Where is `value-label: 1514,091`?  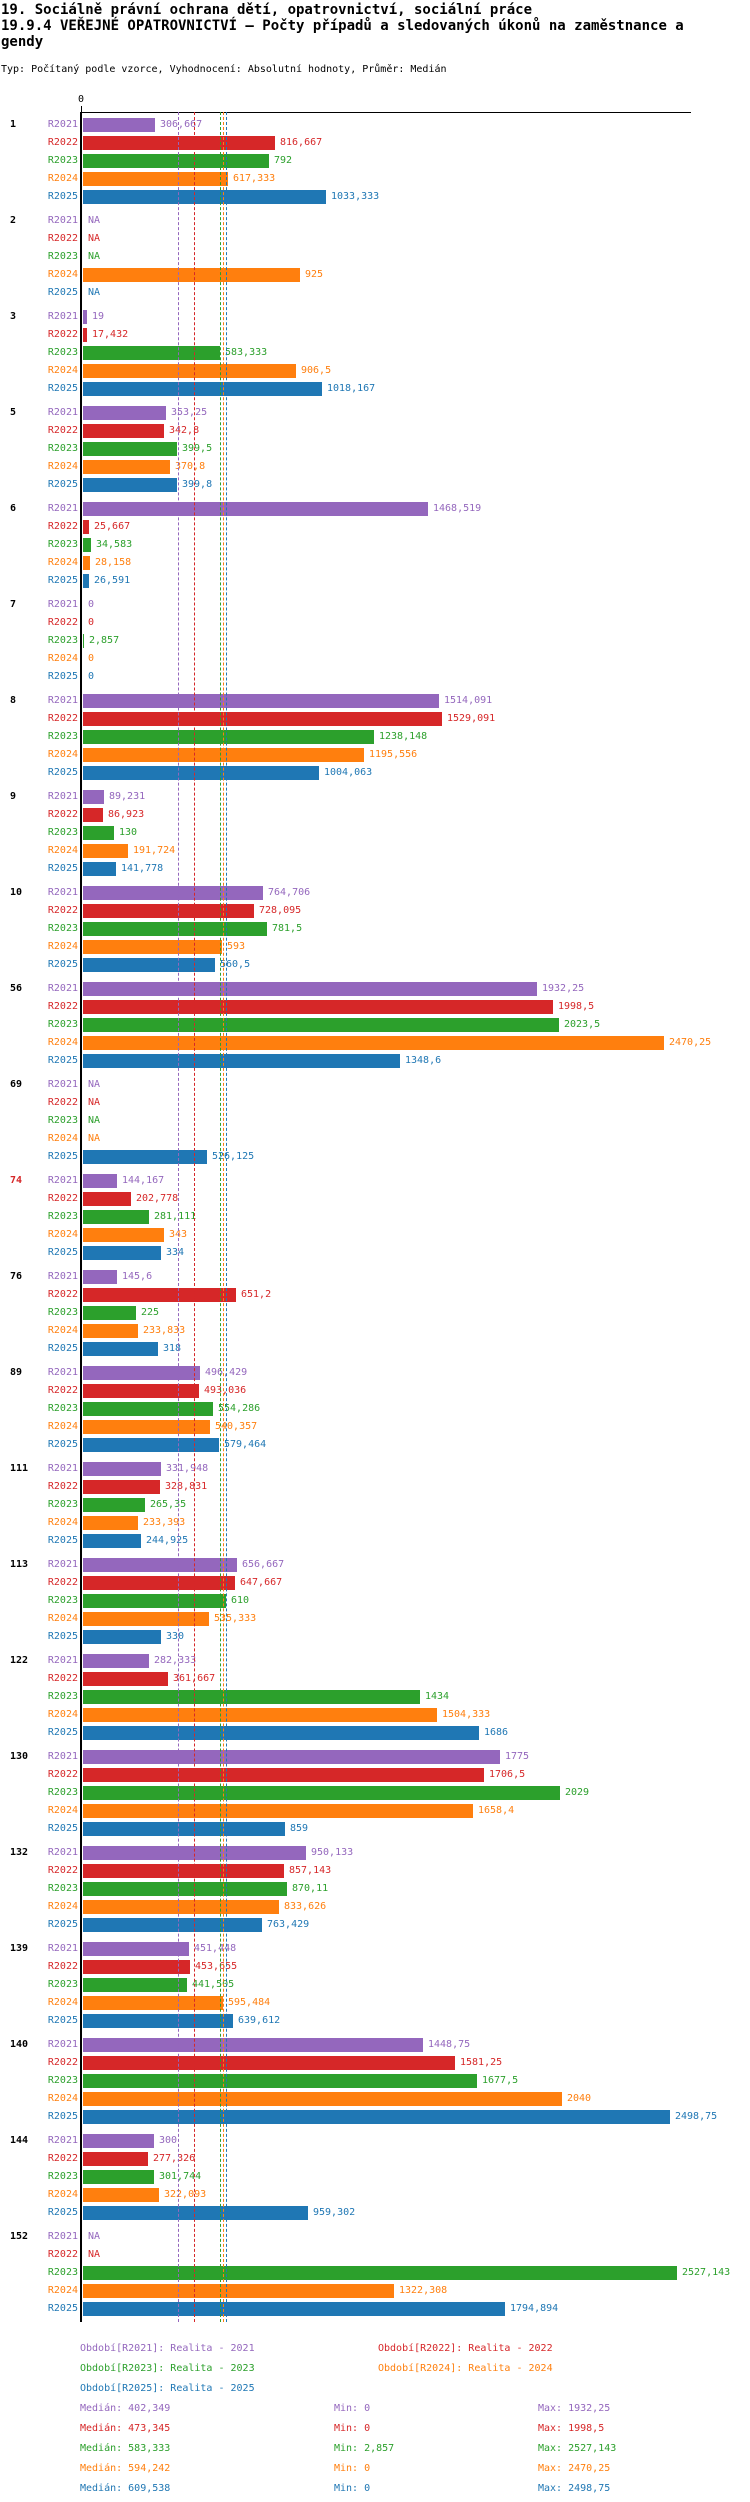
value-label: 1514,091 is located at coordinates (468, 700).